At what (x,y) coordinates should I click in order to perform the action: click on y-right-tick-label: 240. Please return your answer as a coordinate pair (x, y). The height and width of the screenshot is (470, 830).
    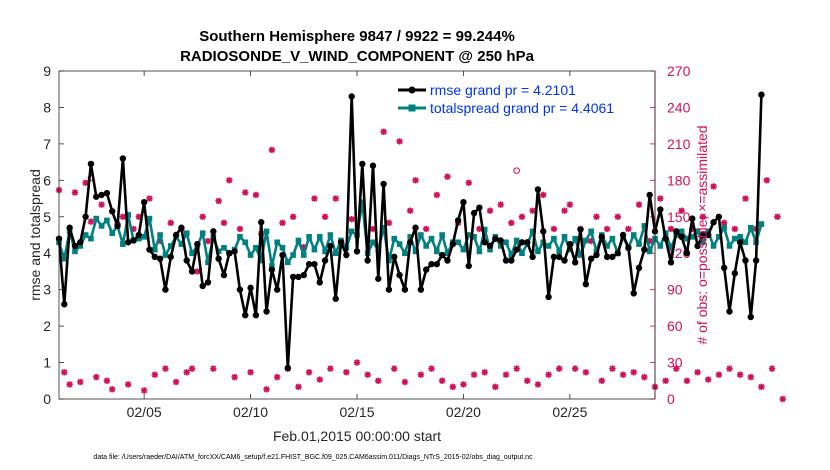
    Looking at the image, I should click on (679, 107).